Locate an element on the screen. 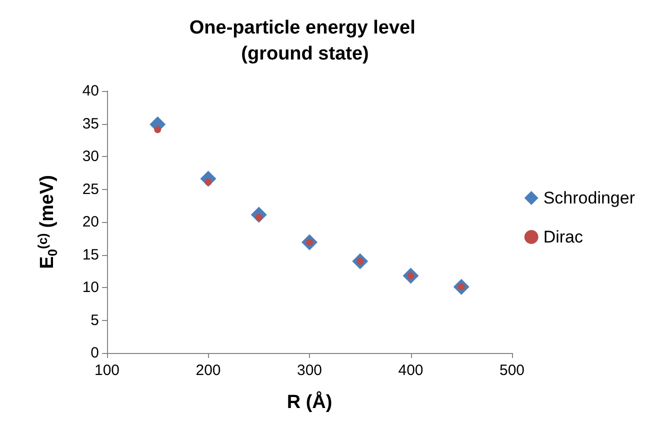  y-tick-label: 30 is located at coordinates (90, 156).